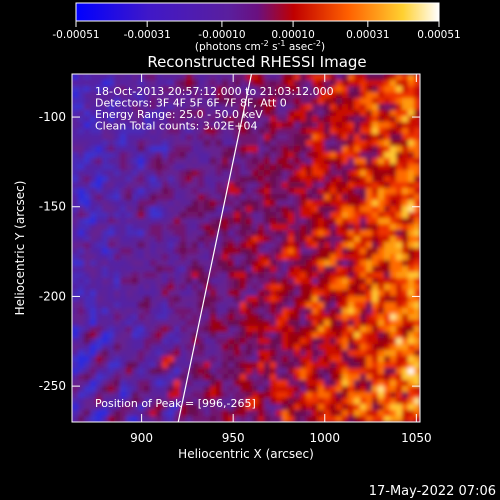  What do you see at coordinates (416, 438) in the screenshot?
I see `x-tick-label: 1050` at bounding box center [416, 438].